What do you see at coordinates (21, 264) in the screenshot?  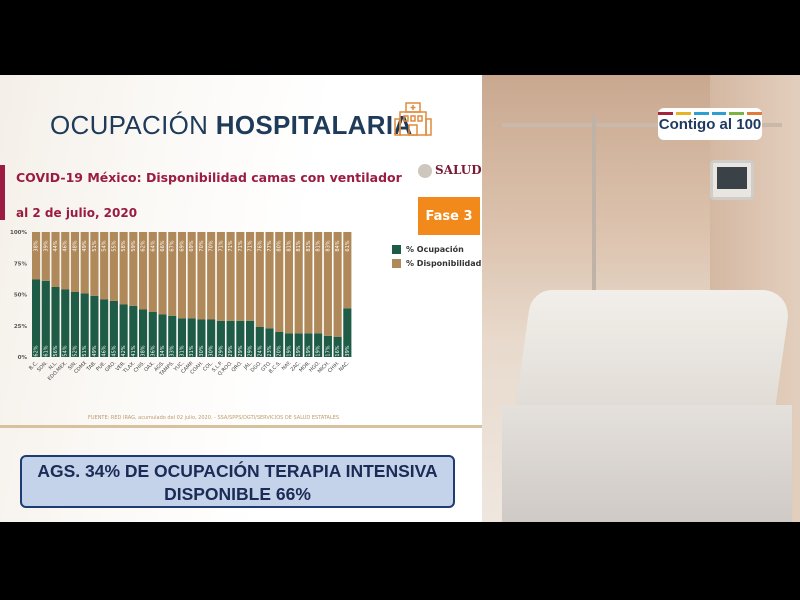 I see `y-tick-label: 75%` at bounding box center [21, 264].